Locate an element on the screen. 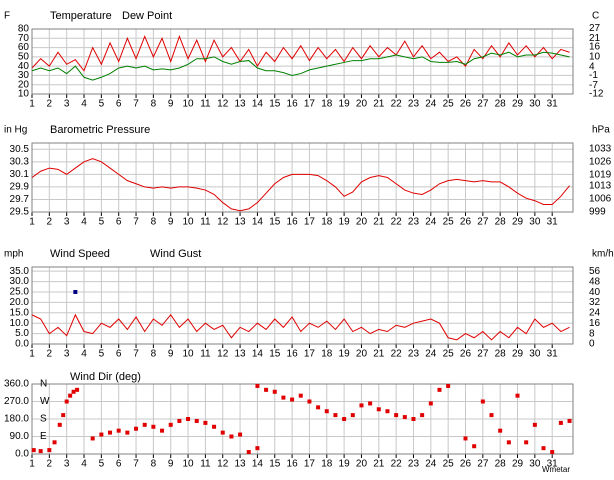  x-tick-label: 9 is located at coordinates (171, 222).